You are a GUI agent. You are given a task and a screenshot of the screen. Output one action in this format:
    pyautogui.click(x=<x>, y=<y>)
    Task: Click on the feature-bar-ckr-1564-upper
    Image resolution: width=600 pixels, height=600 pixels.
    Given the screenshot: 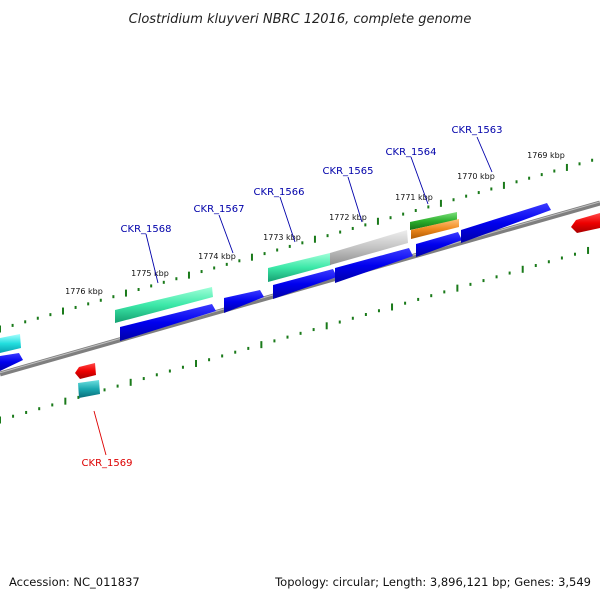 What is the action you would take?
    pyautogui.click(x=433, y=221)
    